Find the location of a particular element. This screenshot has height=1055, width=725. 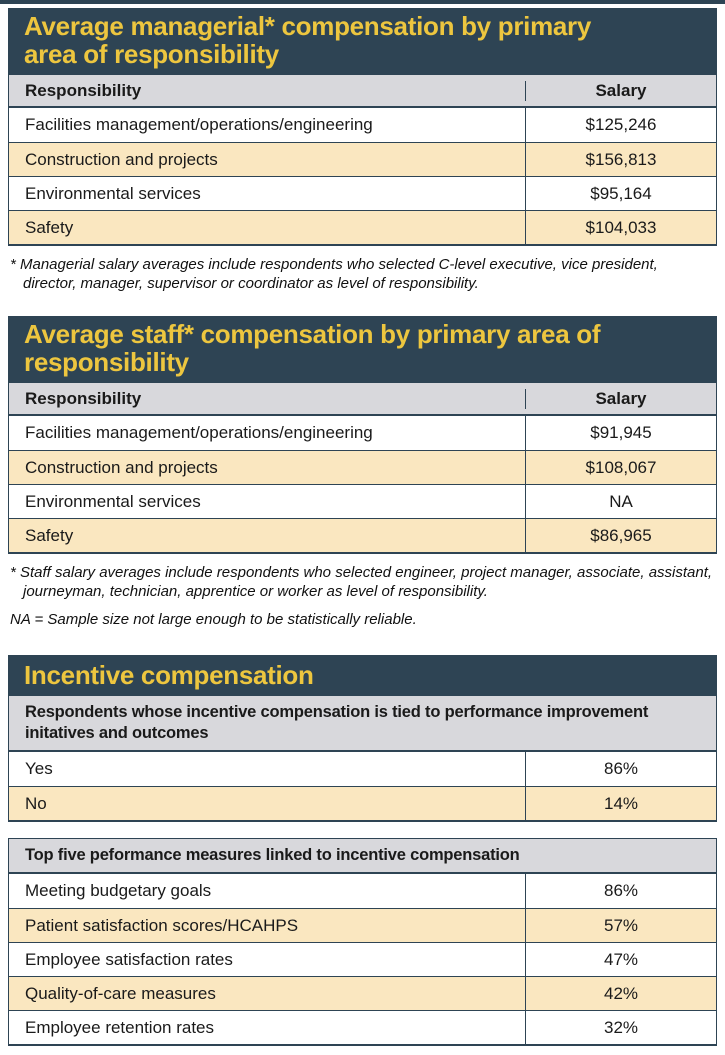

row-label: No is located at coordinates (36, 803).